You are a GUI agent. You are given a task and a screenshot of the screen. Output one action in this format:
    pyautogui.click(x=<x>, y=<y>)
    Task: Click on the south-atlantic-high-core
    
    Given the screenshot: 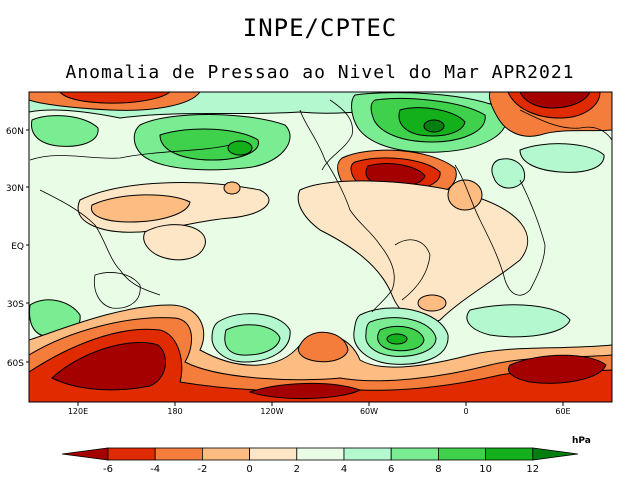 What is the action you would take?
    pyautogui.click(x=397, y=339)
    